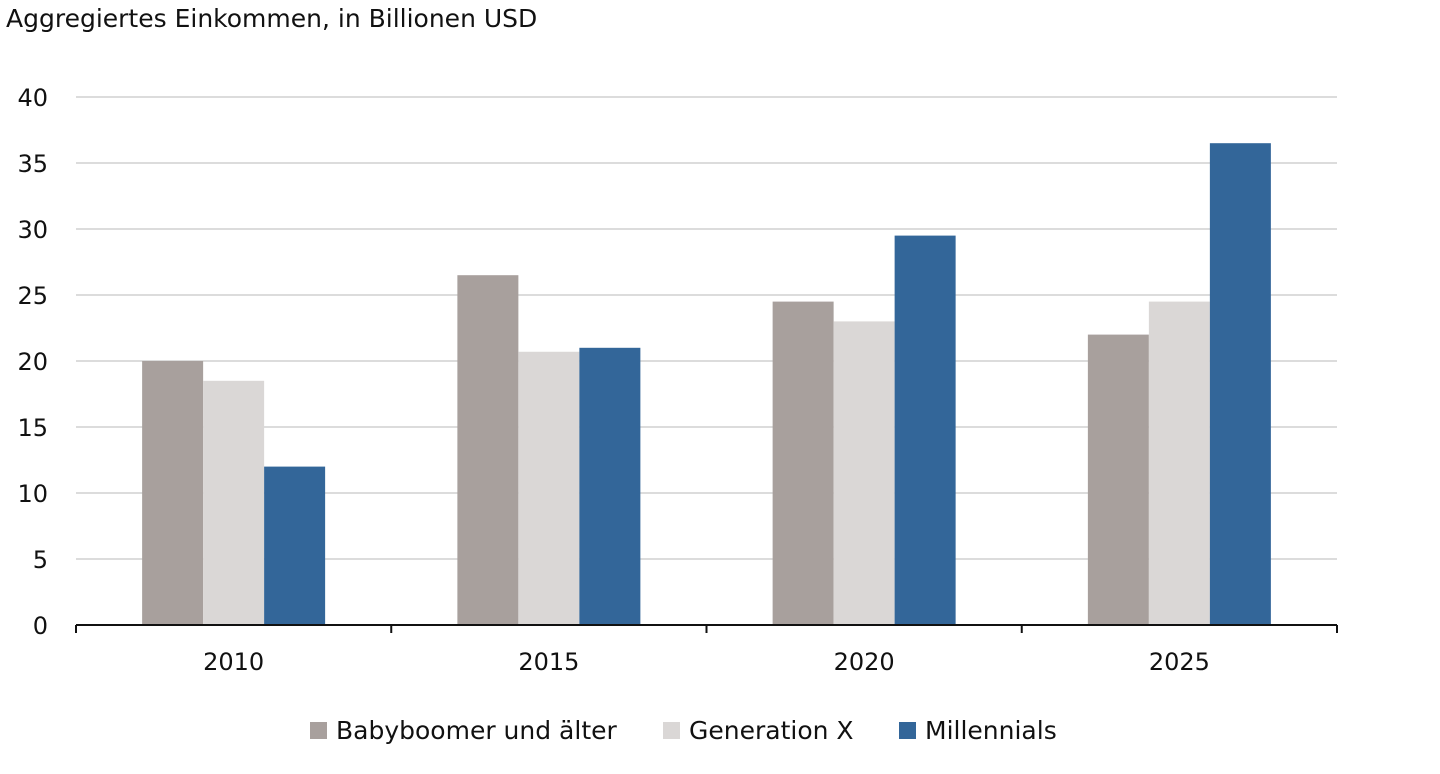 The width and height of the screenshot is (1440, 774). What do you see at coordinates (40, 626) in the screenshot?
I see `y-tick-label: 0` at bounding box center [40, 626].